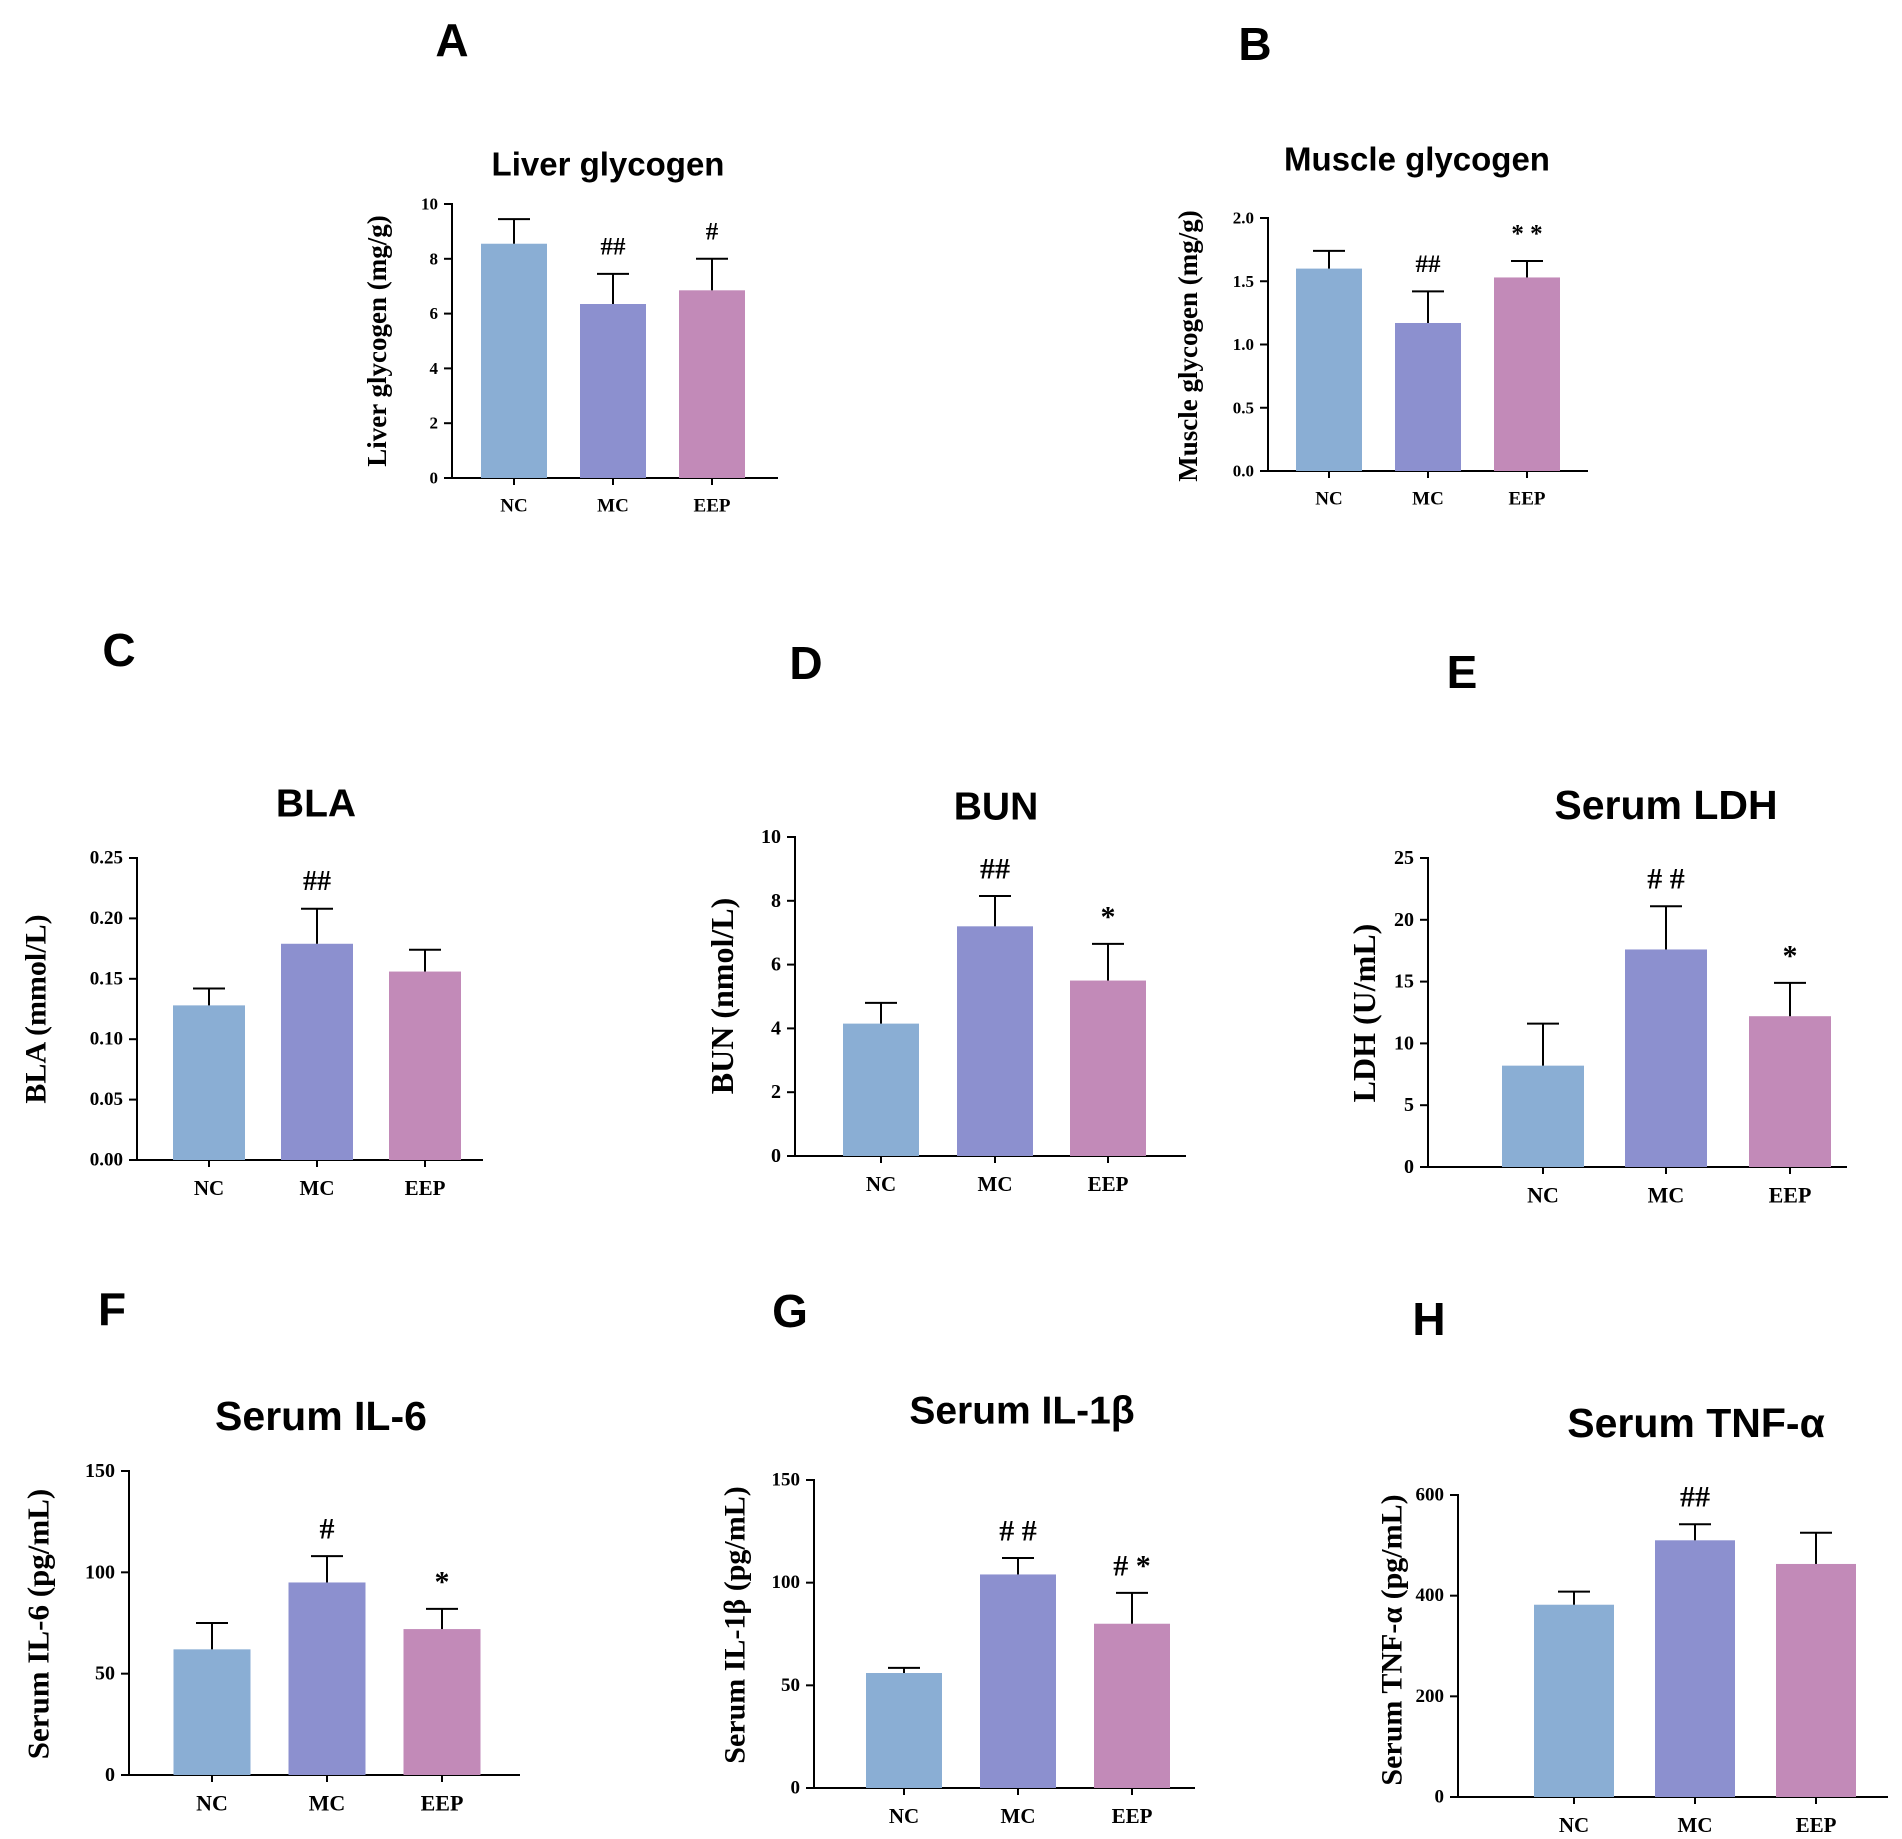 The width and height of the screenshot is (1902, 1839). Describe the element at coordinates (735, 1624) in the screenshot. I see `y-axis-label: Serum IL-1β (pg/mL)` at that location.